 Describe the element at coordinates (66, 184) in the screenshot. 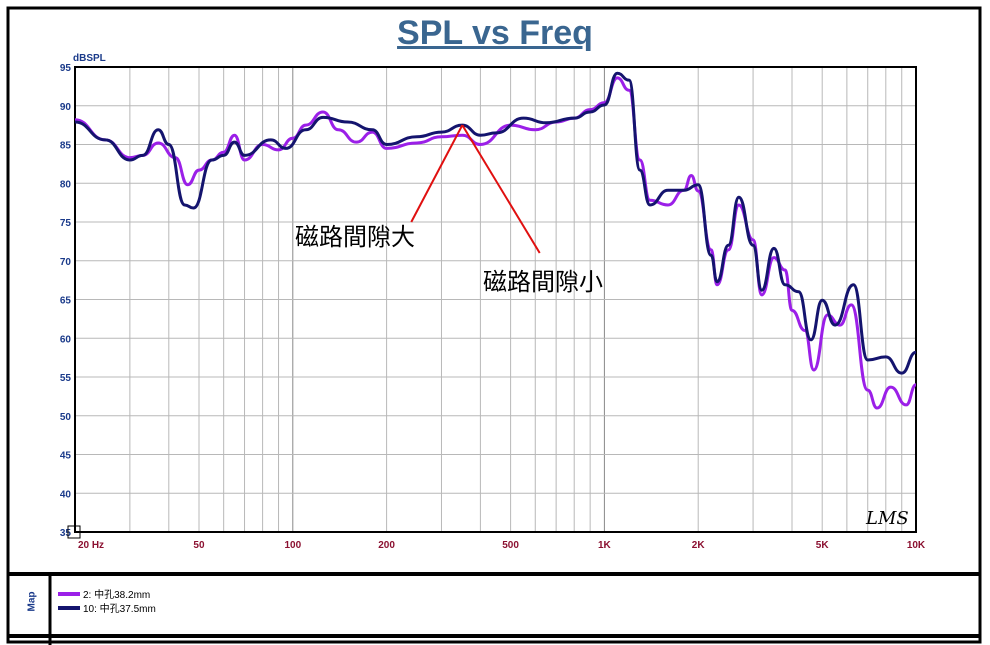

I see `y-tick-label: 80` at that location.